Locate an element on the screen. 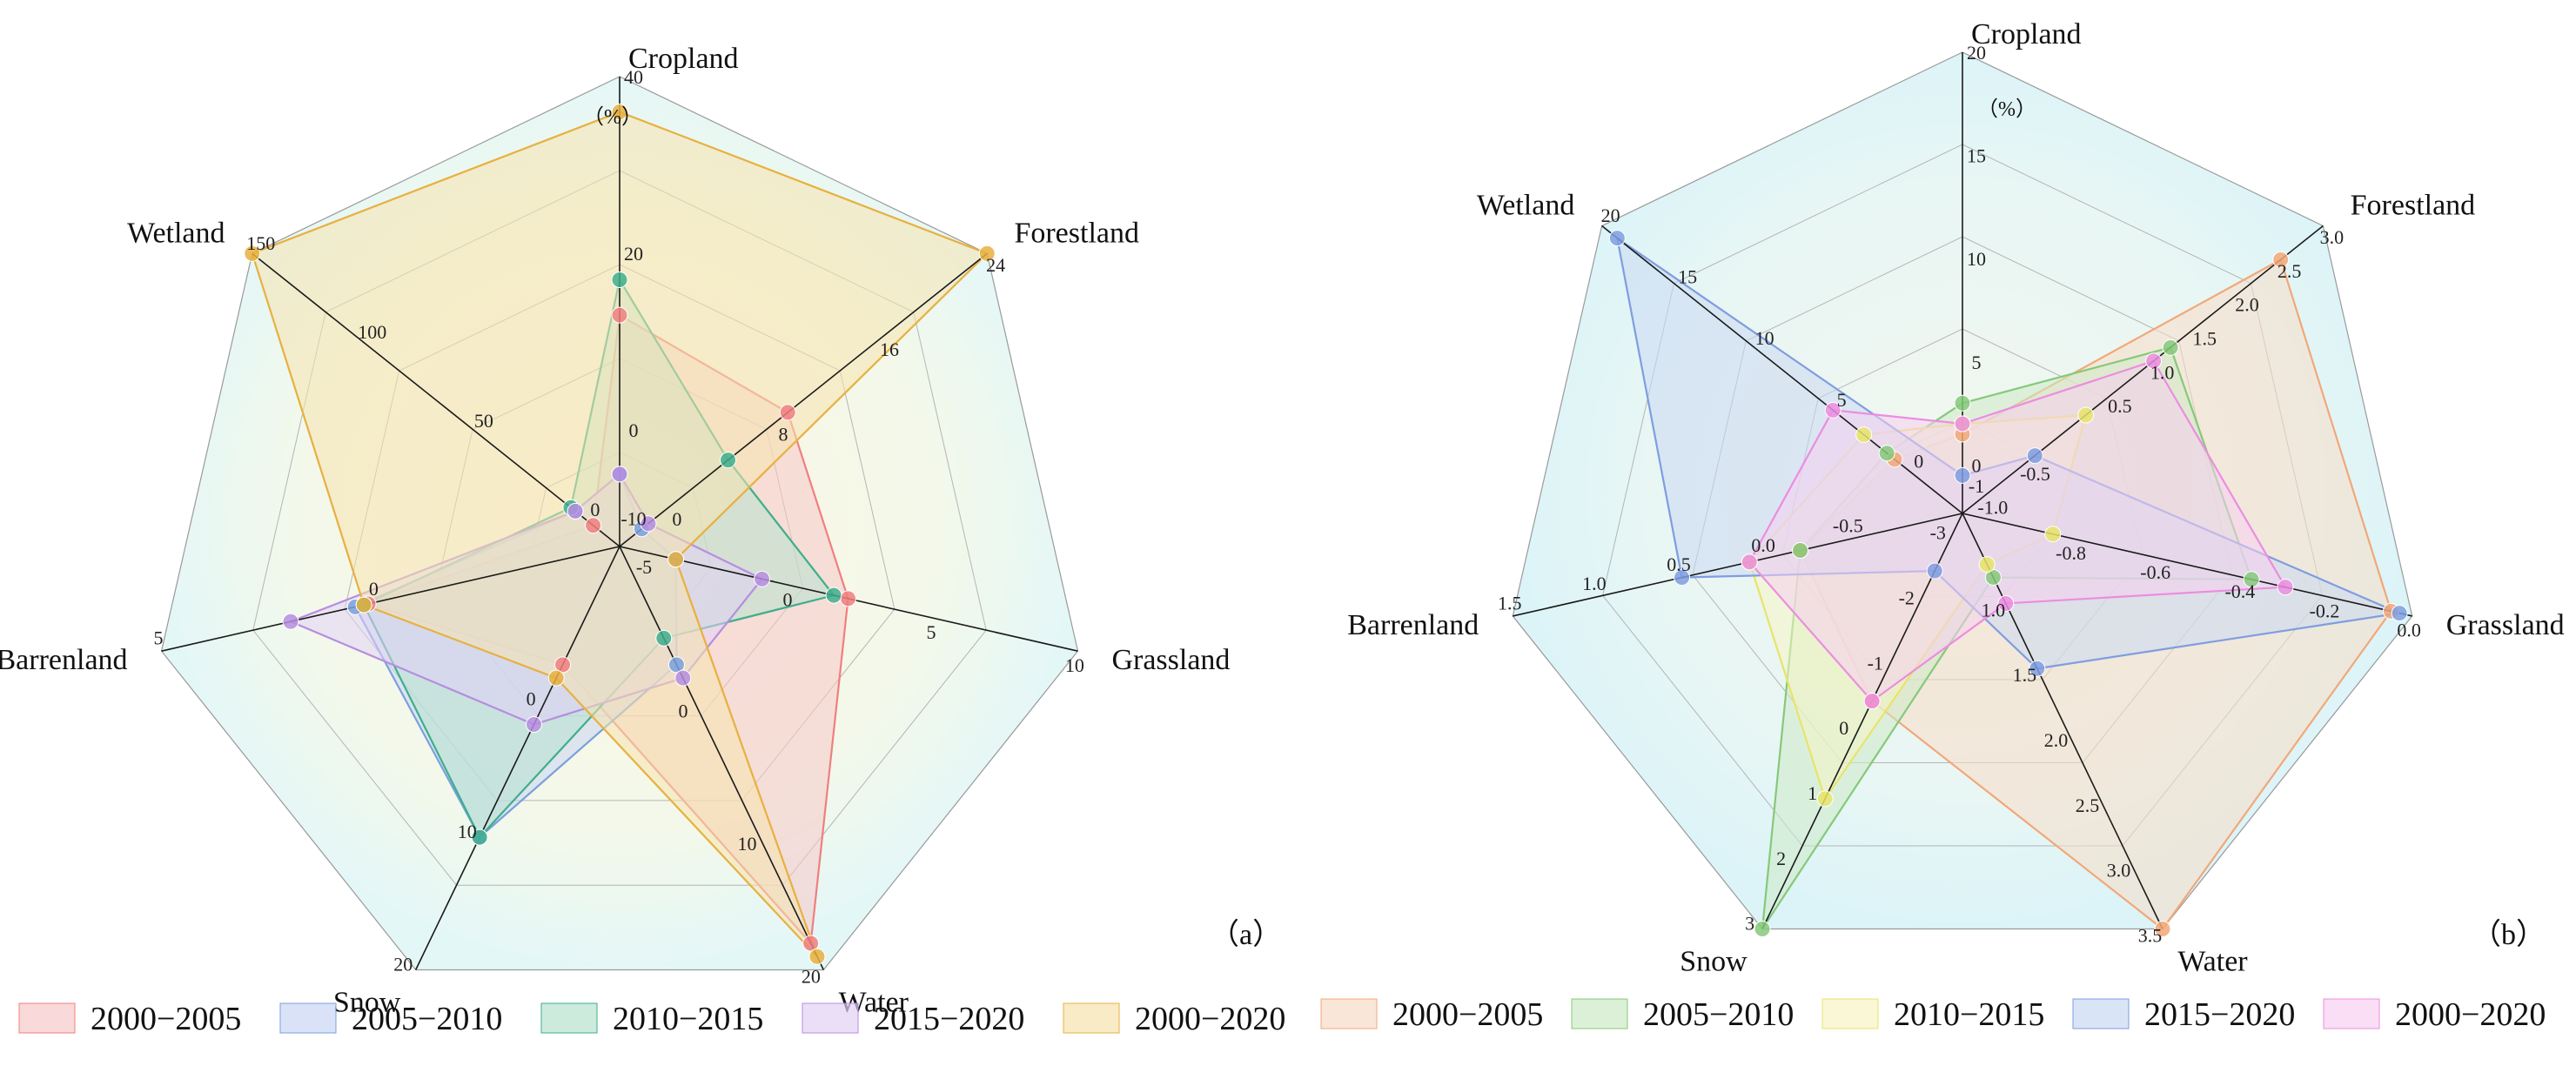 The width and height of the screenshot is (2576, 1066). point-2000-2020-snow is located at coordinates (556, 678).